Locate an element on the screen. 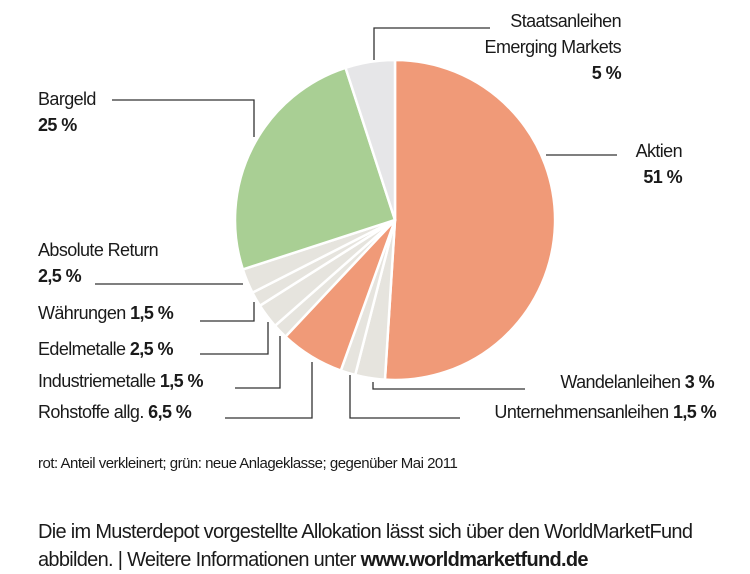 This screenshot has width=750, height=574. leader-line-bargeld is located at coordinates (183, 118).